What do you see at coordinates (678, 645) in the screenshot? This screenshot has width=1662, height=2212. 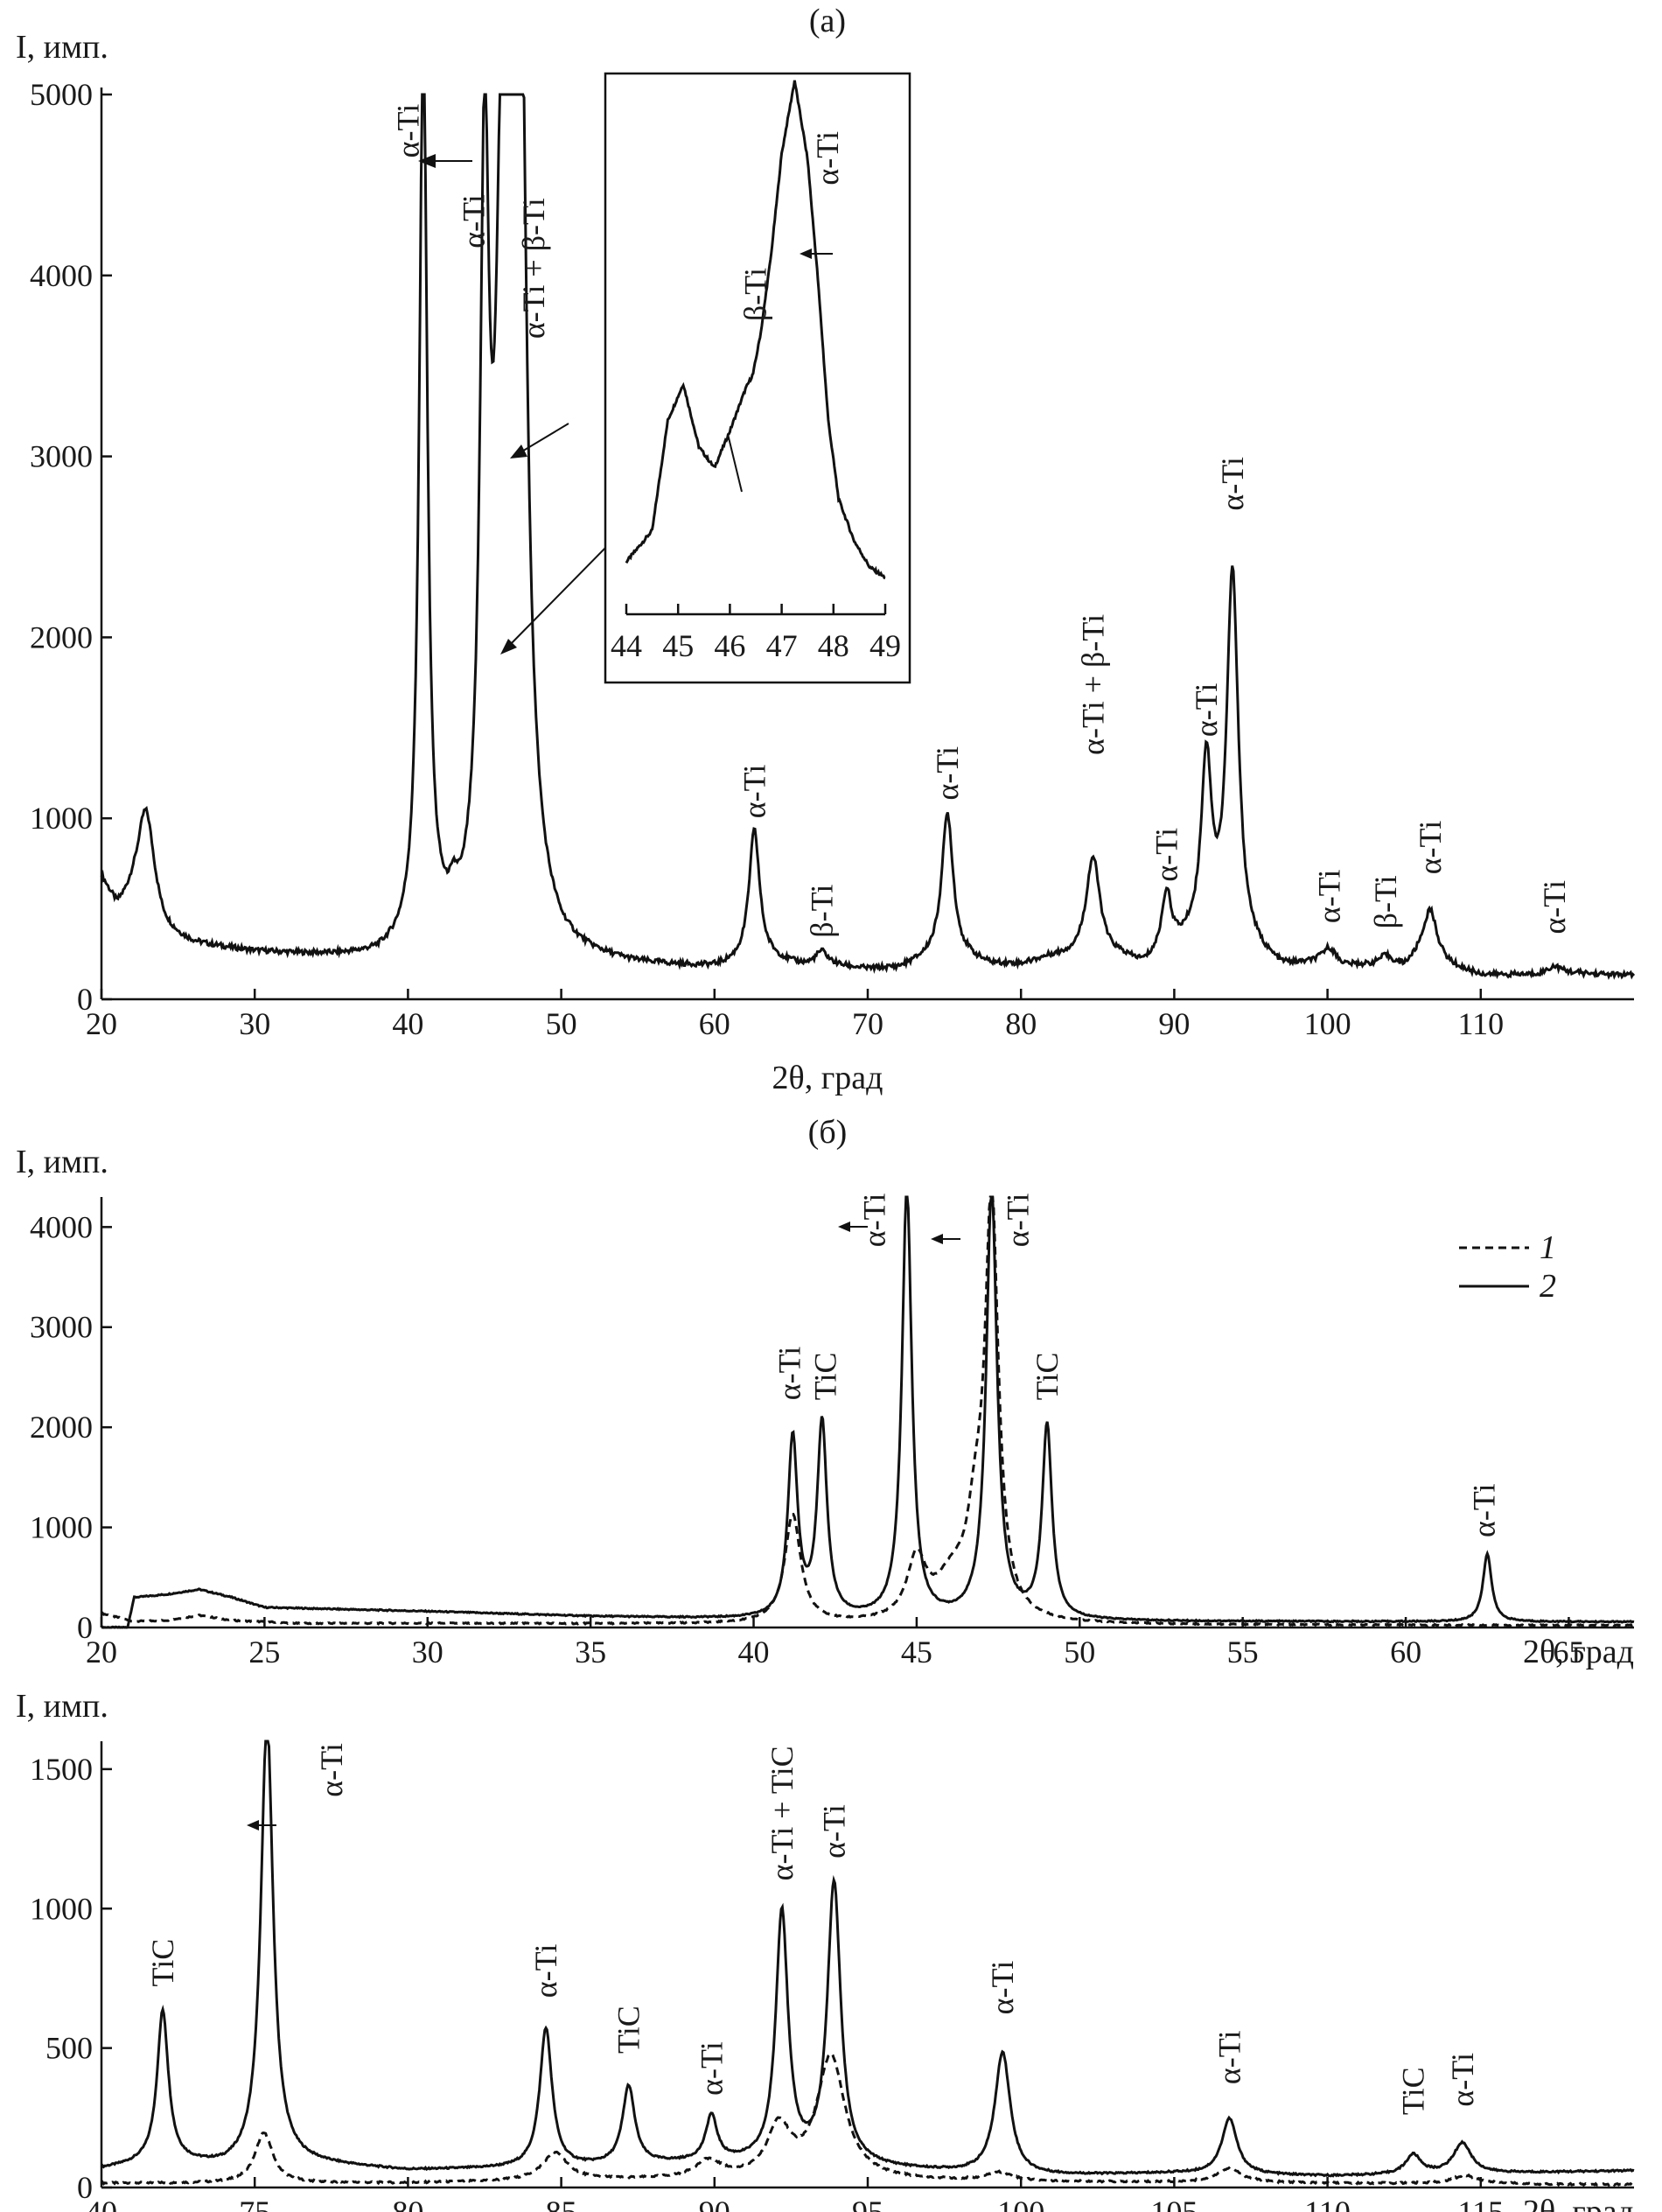 I see `inset-x-tick-label: 45` at bounding box center [678, 645].